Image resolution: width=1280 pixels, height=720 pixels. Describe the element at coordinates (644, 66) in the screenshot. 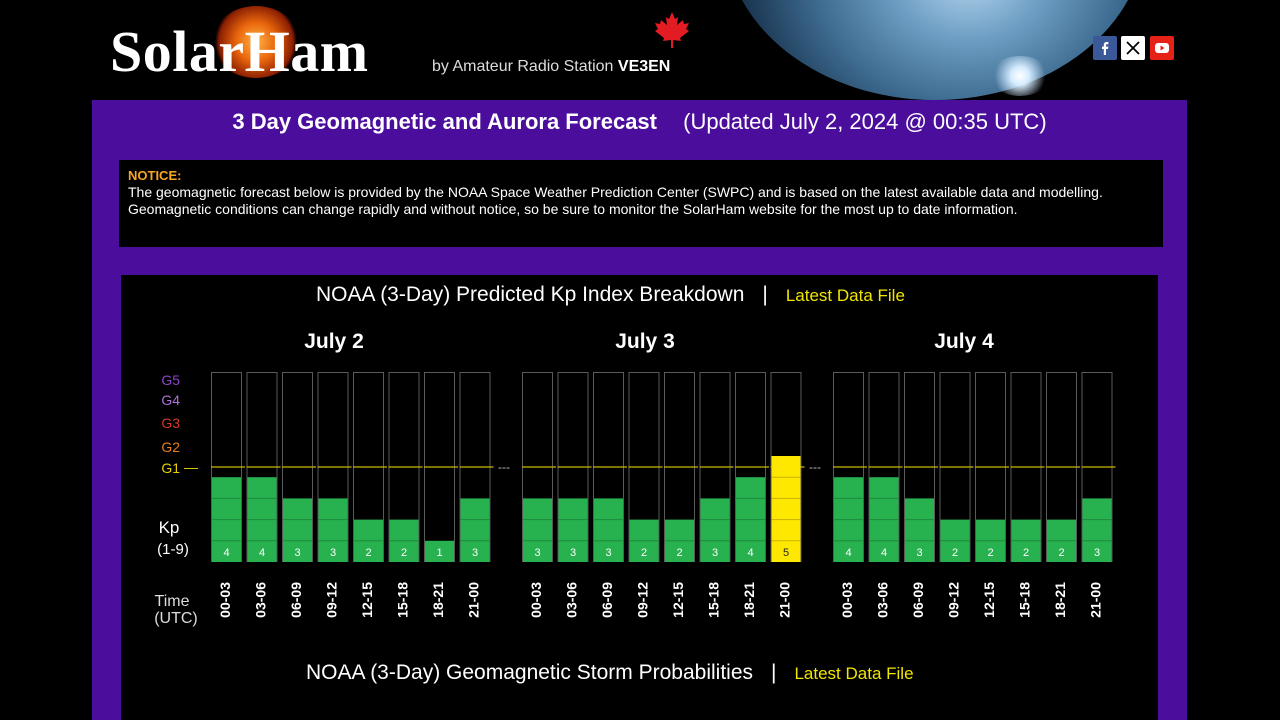

I see `callsign: VE3EN` at that location.